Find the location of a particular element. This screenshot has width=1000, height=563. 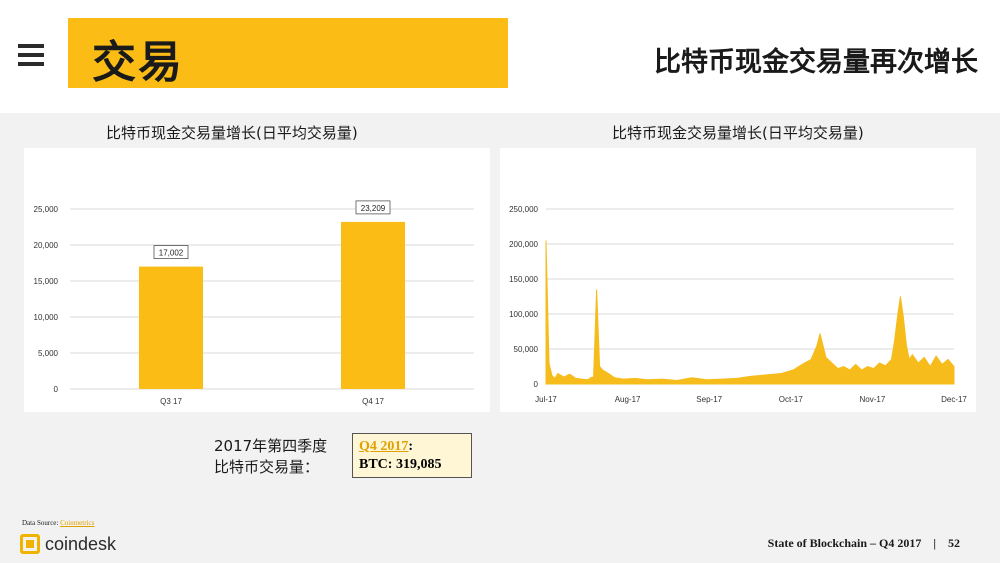

coindesk-logo: coindesk is located at coordinates (68, 544).